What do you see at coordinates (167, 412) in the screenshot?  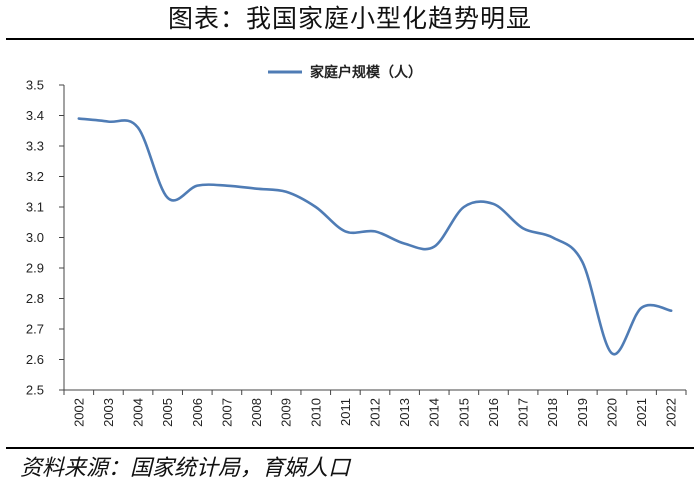 I see `x-tick-label: 2005` at bounding box center [167, 412].